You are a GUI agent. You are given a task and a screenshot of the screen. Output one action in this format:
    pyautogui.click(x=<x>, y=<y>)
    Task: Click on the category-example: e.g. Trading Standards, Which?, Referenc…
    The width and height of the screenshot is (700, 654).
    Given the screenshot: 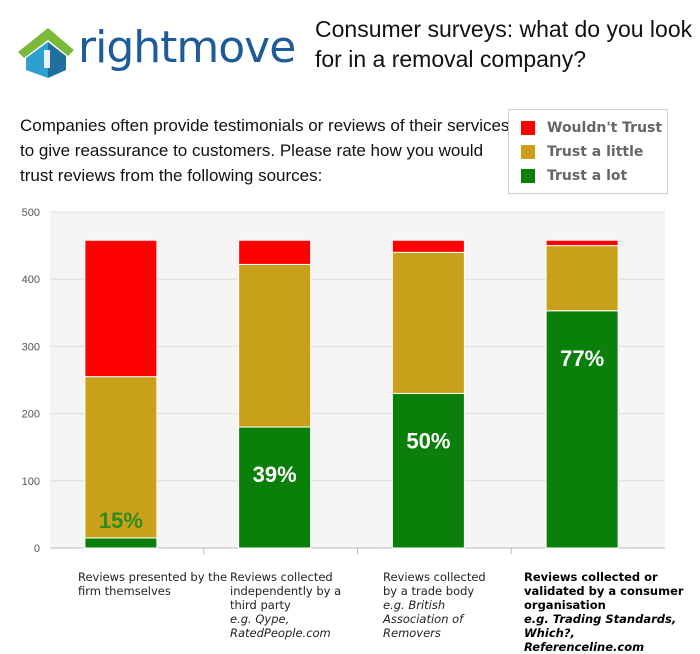 What is the action you would take?
    pyautogui.click(x=600, y=633)
    